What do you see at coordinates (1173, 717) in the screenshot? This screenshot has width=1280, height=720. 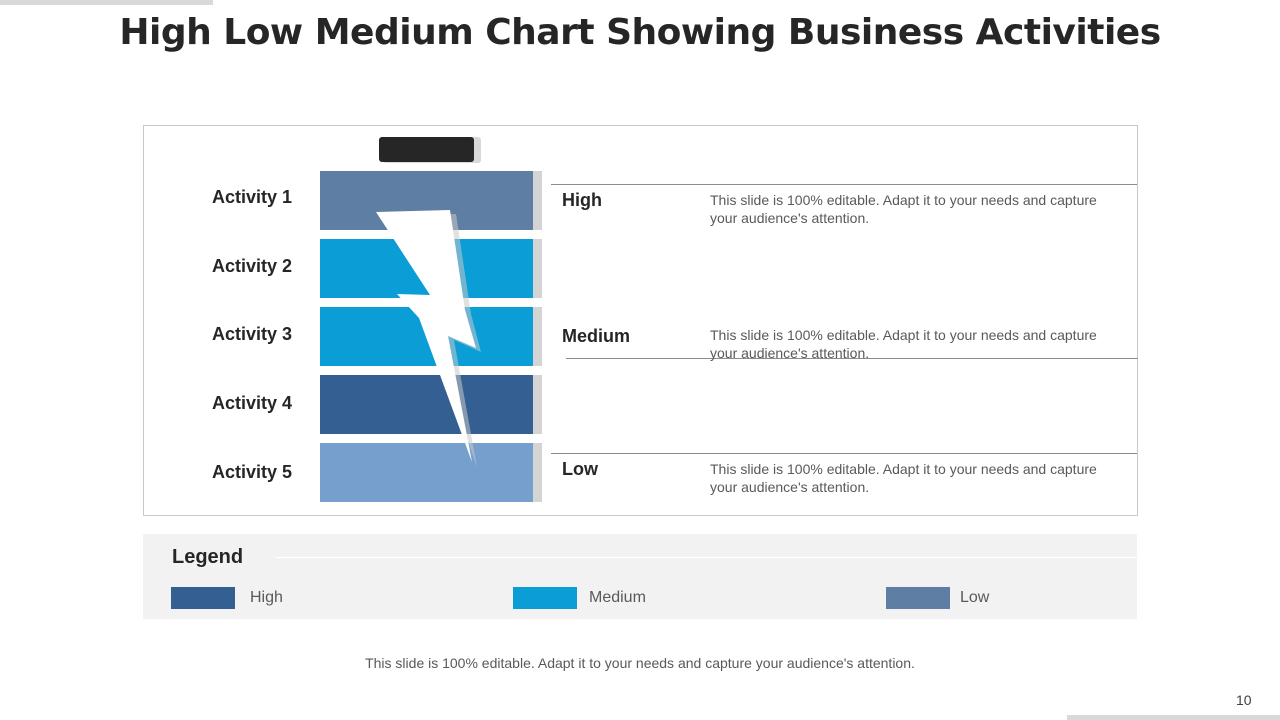 I see `bottom-accent-bar` at bounding box center [1173, 717].